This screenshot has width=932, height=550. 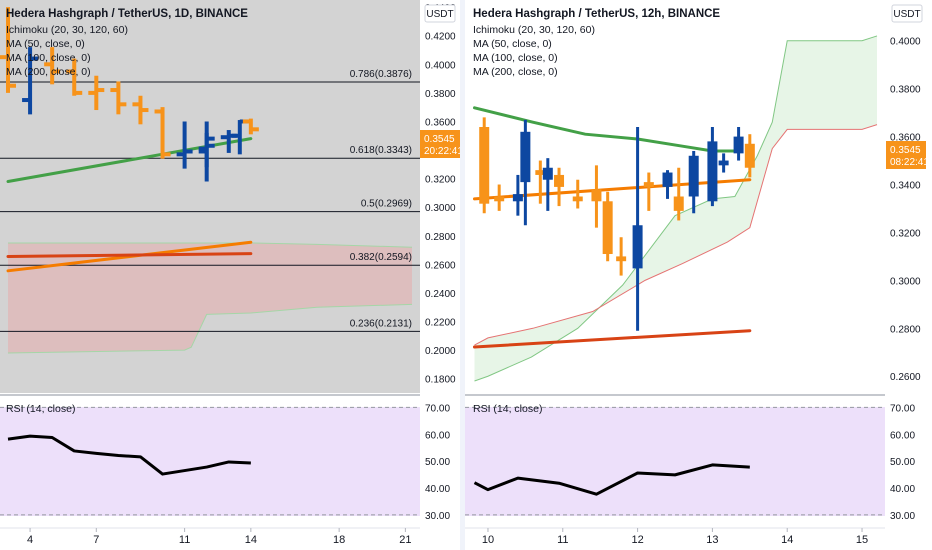 I want to click on right-indicator-ma50: MA (50, close, 0), so click(x=512, y=44).